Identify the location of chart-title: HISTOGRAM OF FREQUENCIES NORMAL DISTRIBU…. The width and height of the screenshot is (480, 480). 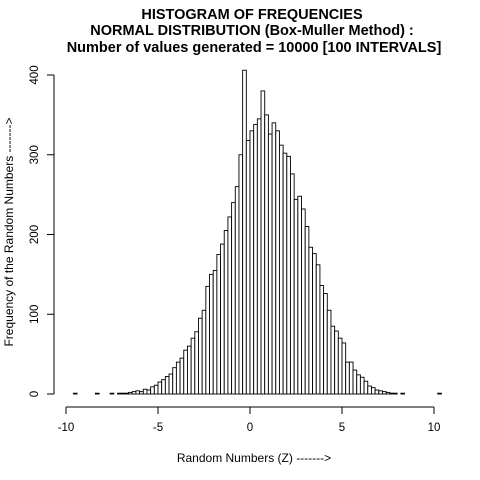
(254, 31).